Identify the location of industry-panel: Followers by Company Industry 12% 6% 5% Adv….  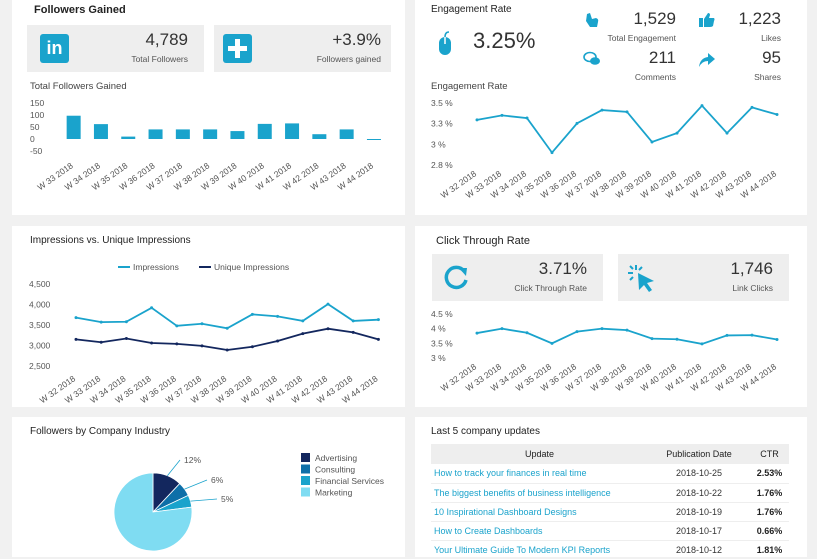
(208, 487).